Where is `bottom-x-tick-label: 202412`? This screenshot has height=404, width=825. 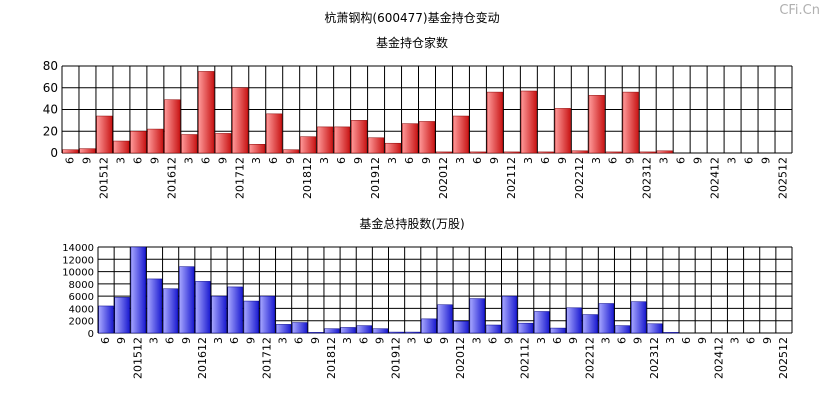
bottom-x-tick-label: 202412 is located at coordinates (718, 358).